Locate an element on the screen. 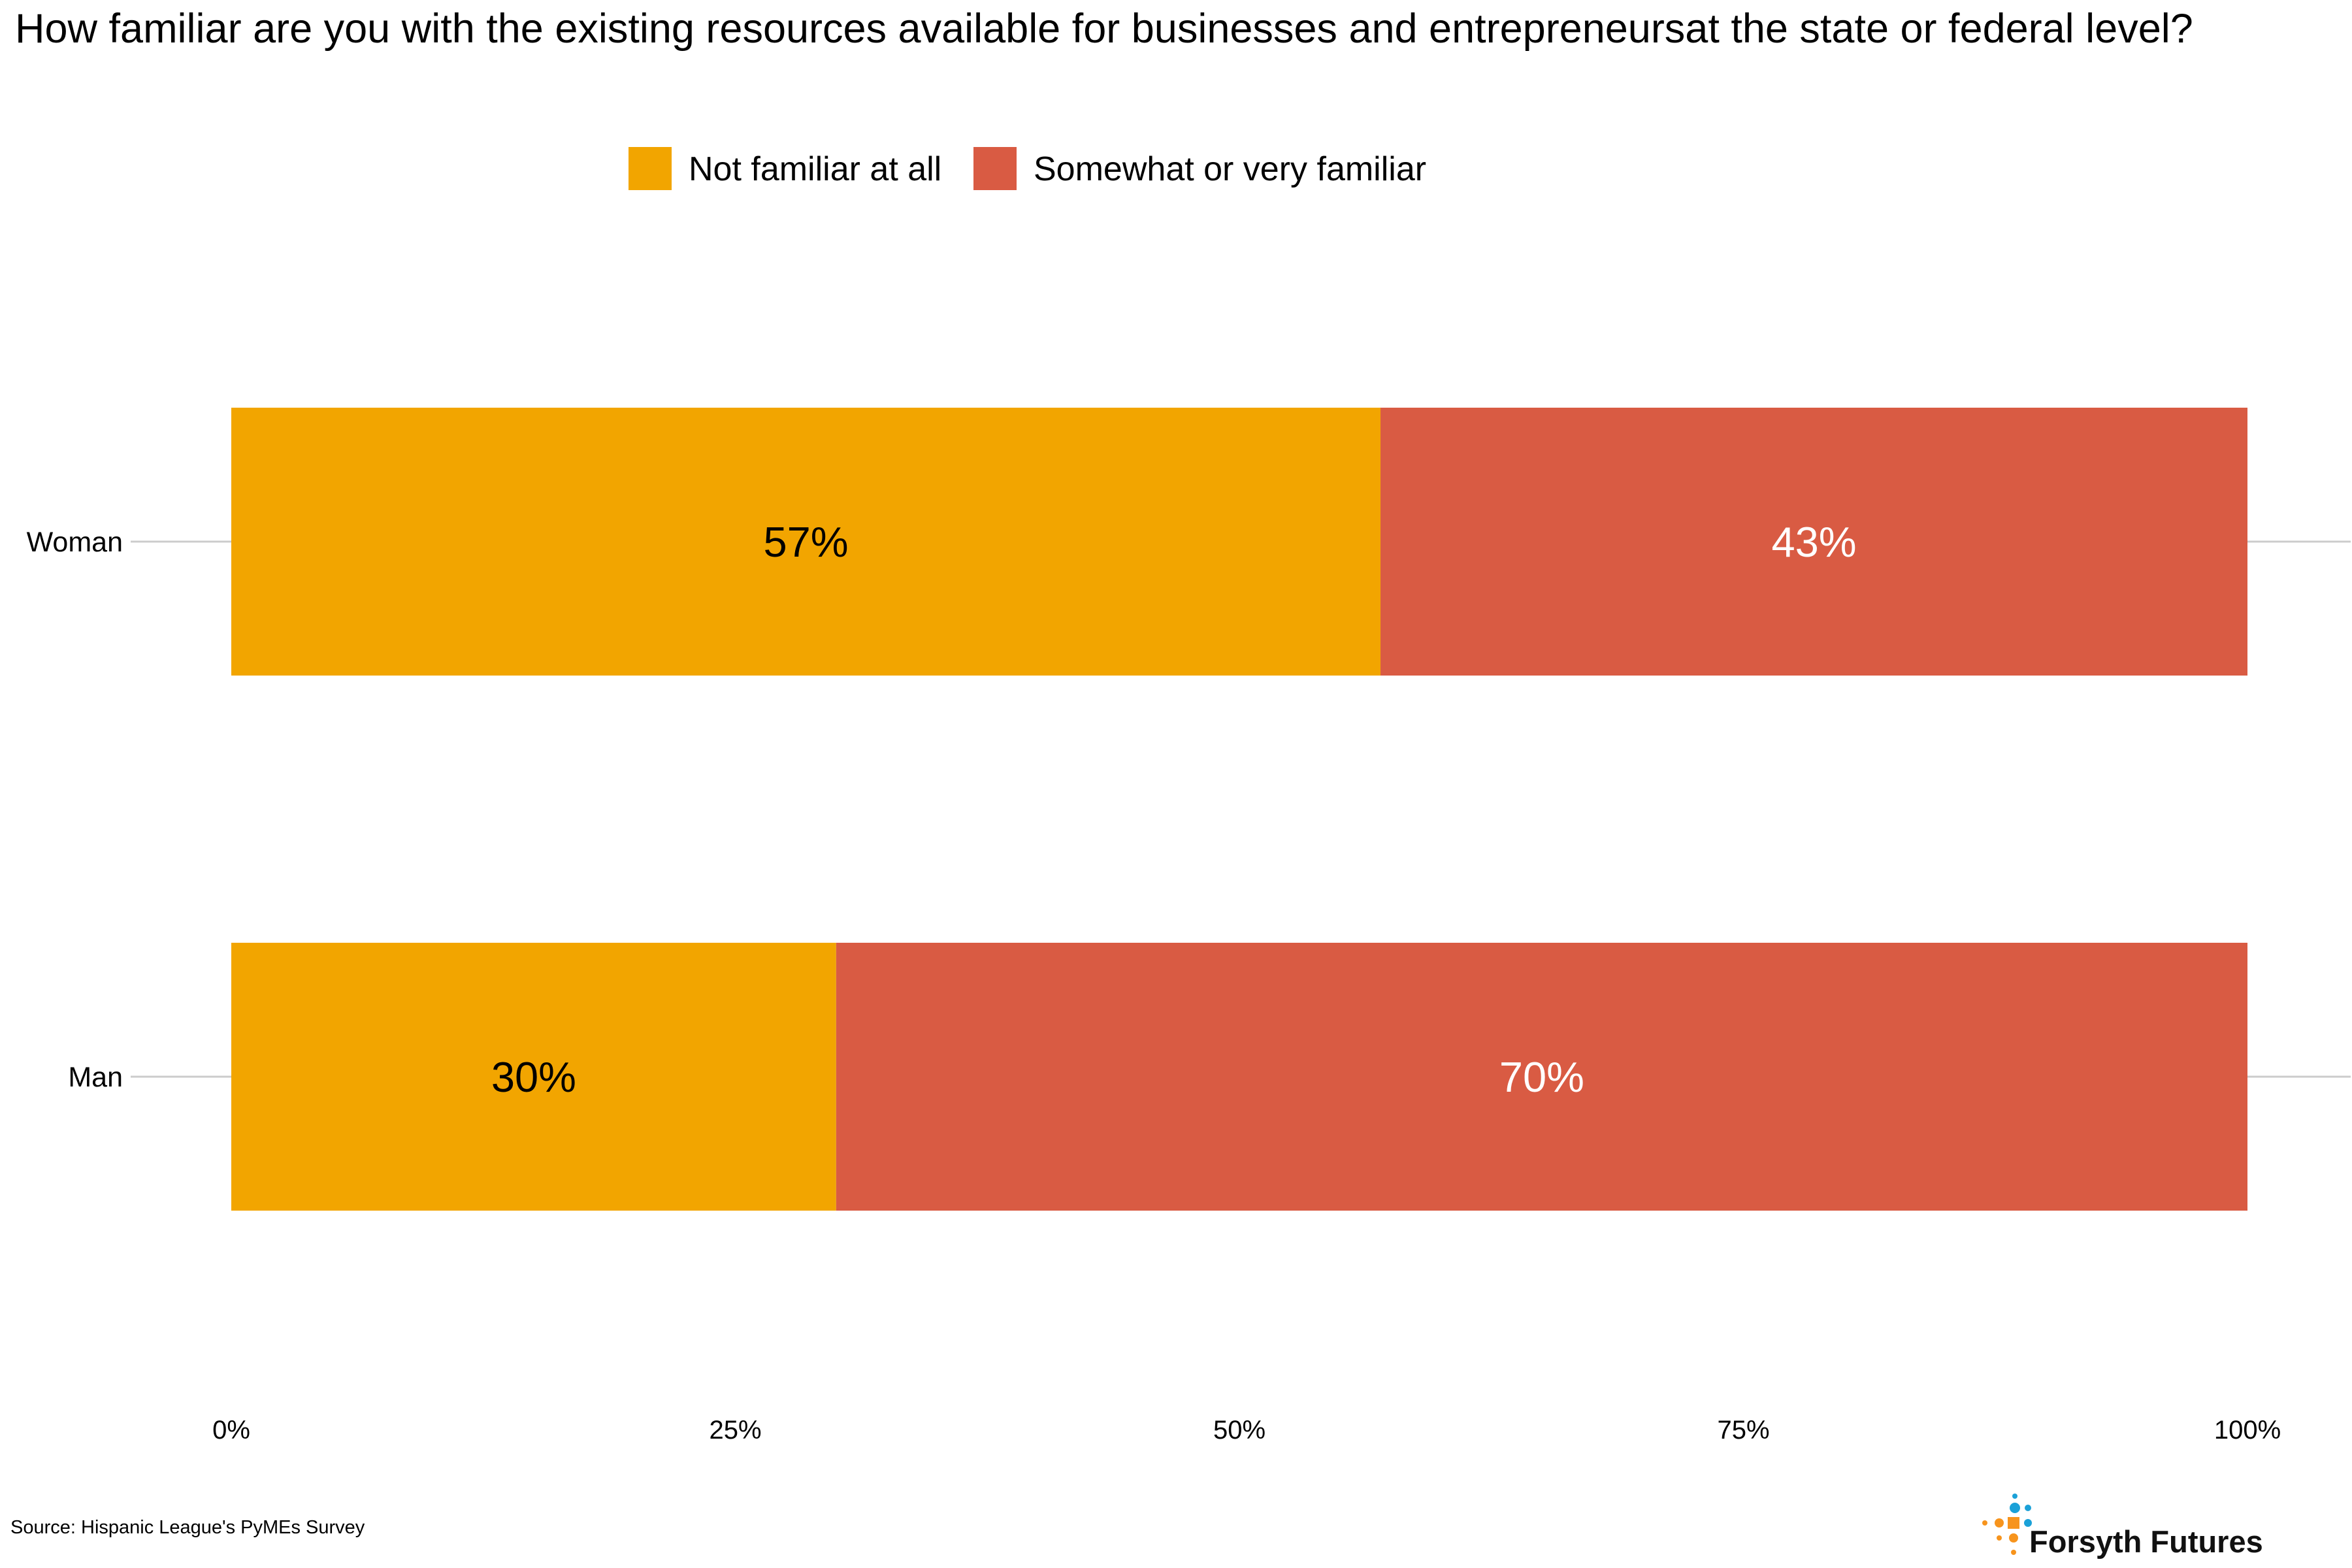 The image size is (2352, 1568). category-label-man: Man is located at coordinates (95, 1077).